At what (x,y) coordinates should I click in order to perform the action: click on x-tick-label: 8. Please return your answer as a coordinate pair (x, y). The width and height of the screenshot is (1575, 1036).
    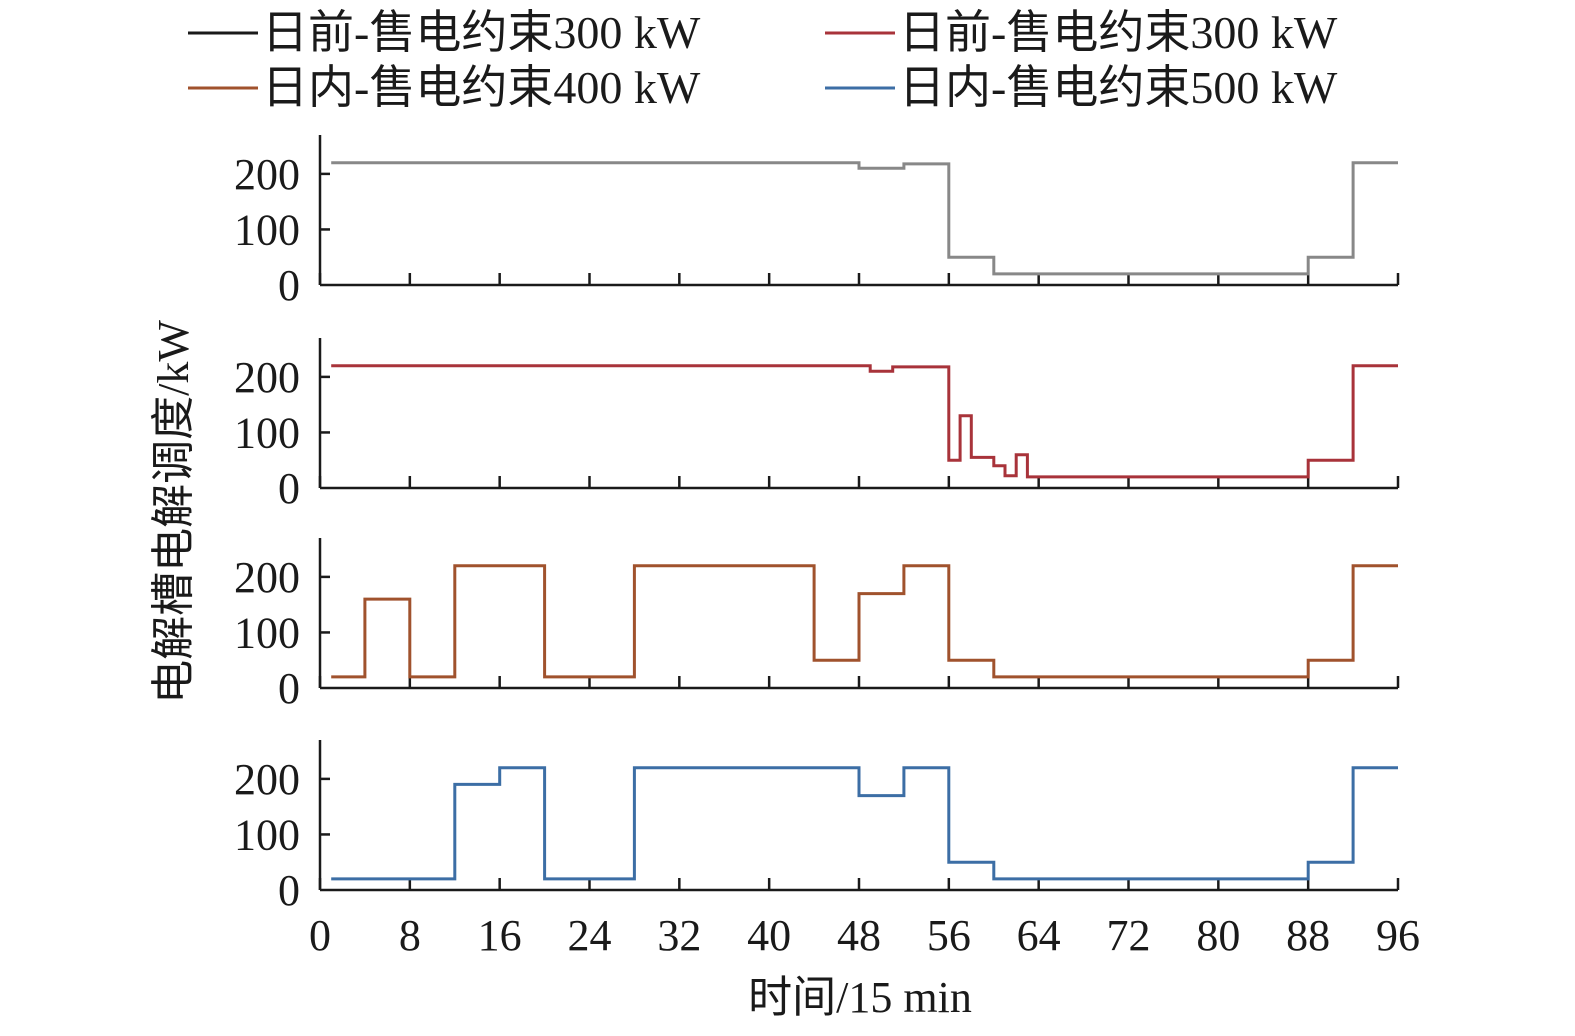
    Looking at the image, I should click on (410, 935).